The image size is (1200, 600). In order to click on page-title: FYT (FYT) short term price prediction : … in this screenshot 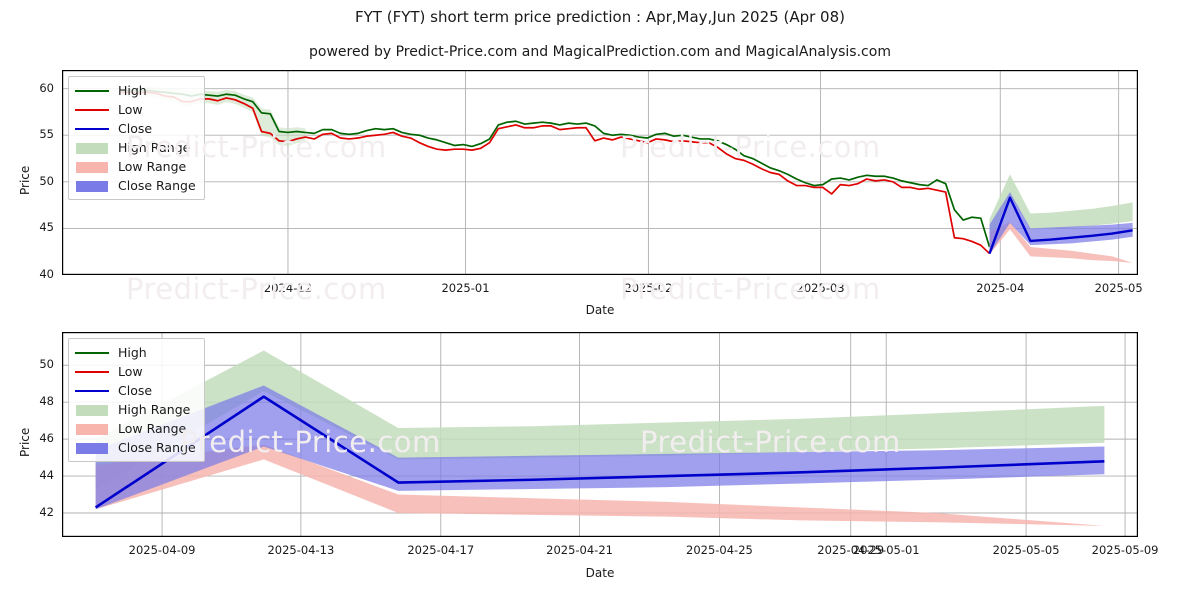, I will do `click(600, 17)`.